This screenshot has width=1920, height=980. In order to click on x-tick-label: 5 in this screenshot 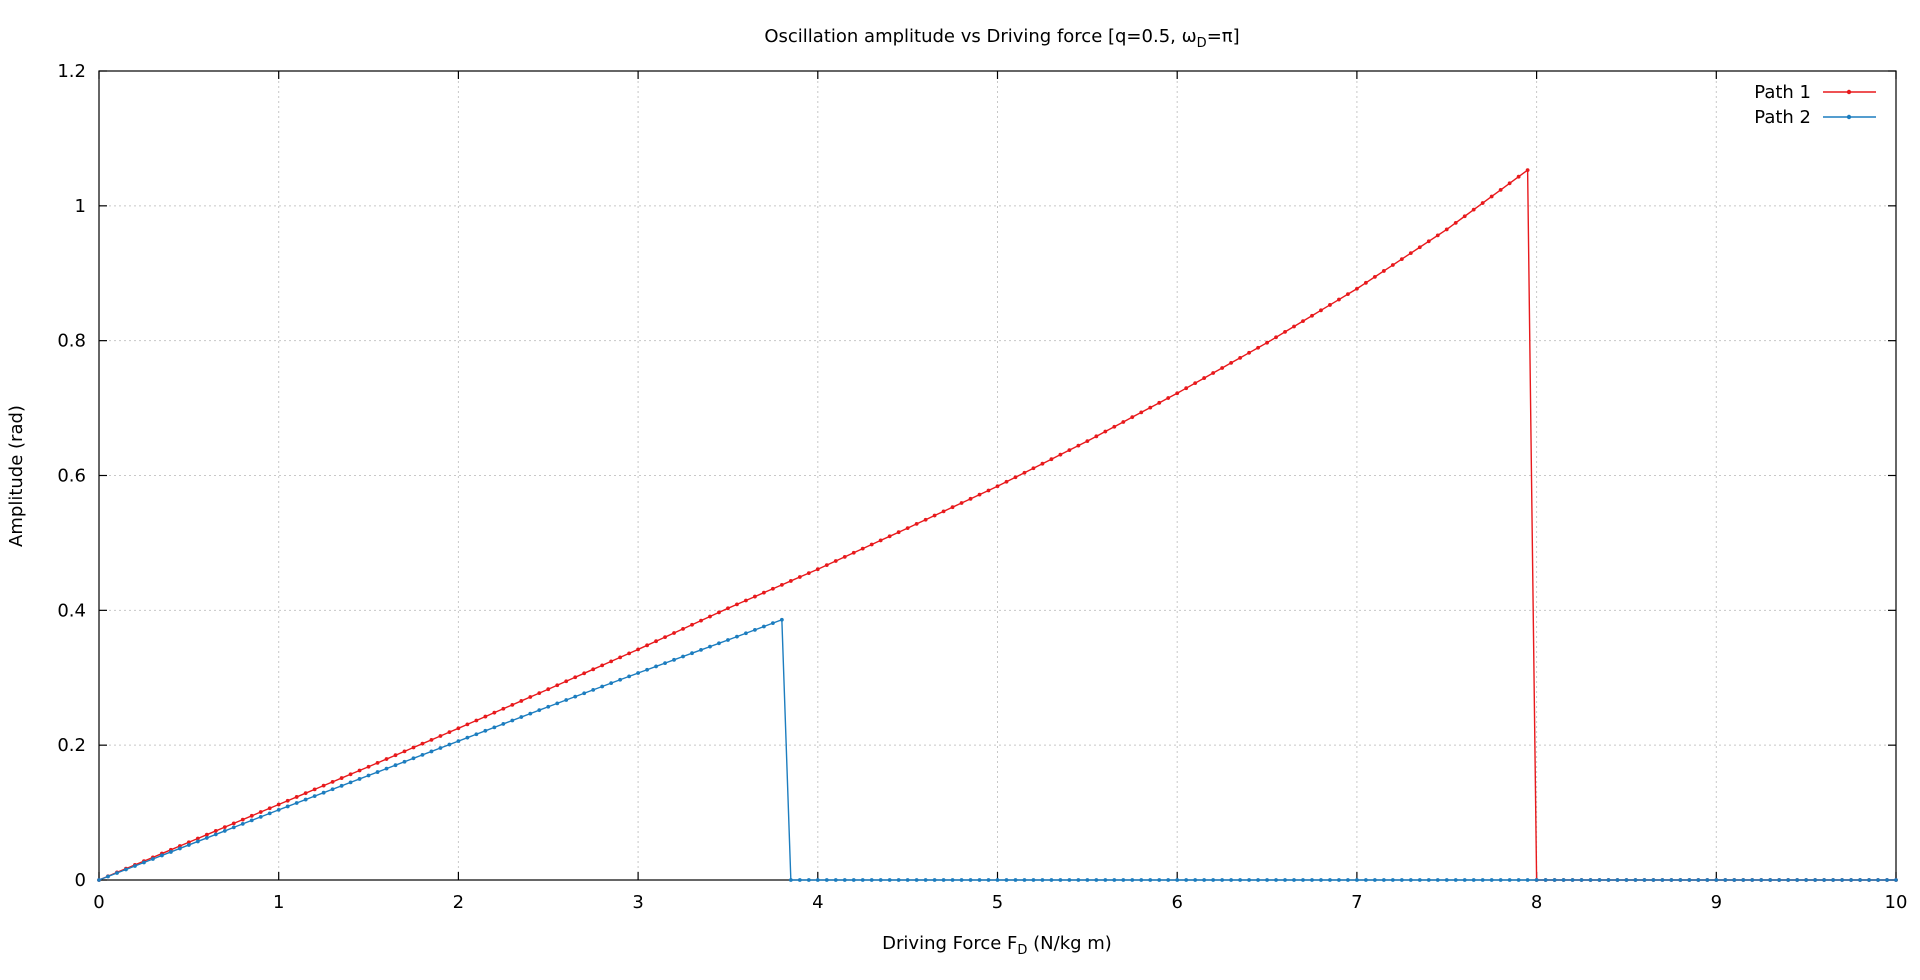, I will do `click(997, 902)`.